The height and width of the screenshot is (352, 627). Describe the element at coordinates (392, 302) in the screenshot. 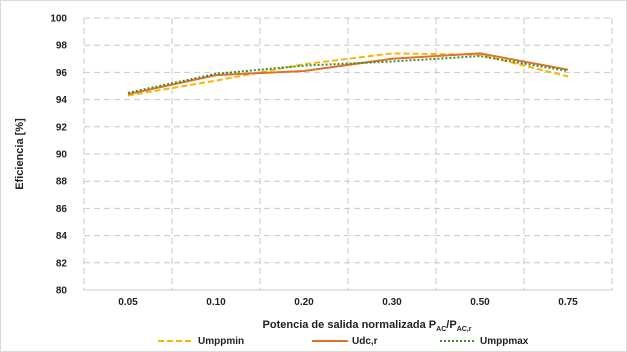

I see `x-tick-label: 0.30` at that location.